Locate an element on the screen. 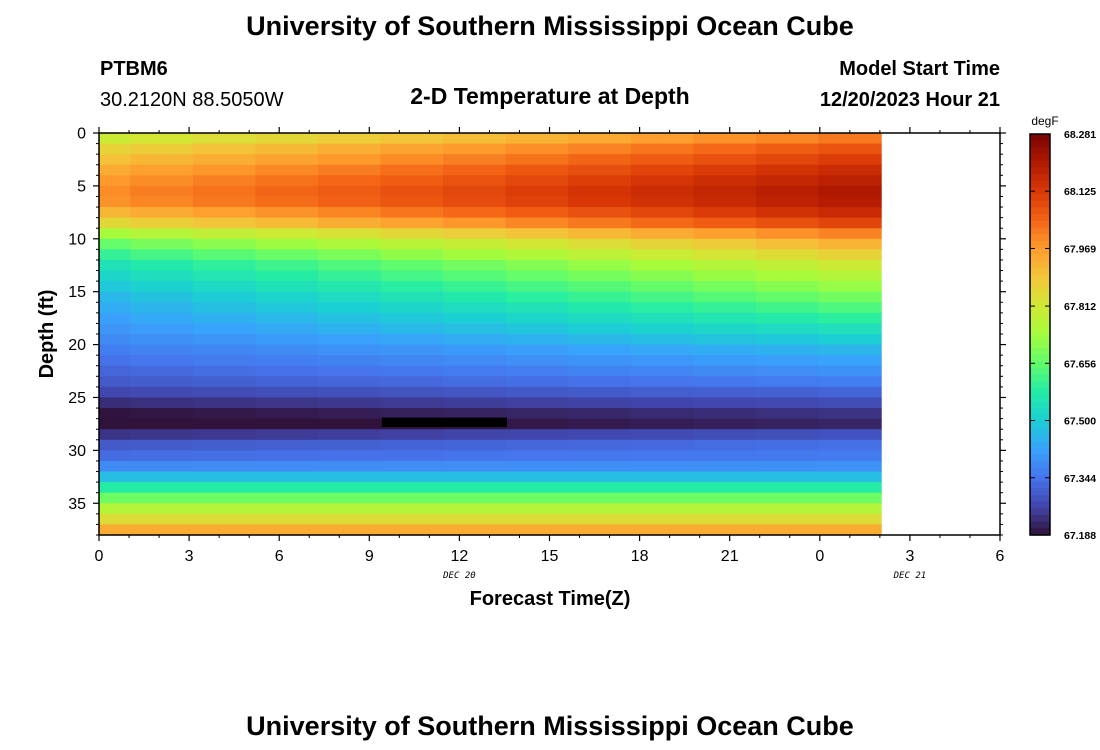 This screenshot has width=1100, height=750. x-tick-label: 0 is located at coordinates (819, 556).